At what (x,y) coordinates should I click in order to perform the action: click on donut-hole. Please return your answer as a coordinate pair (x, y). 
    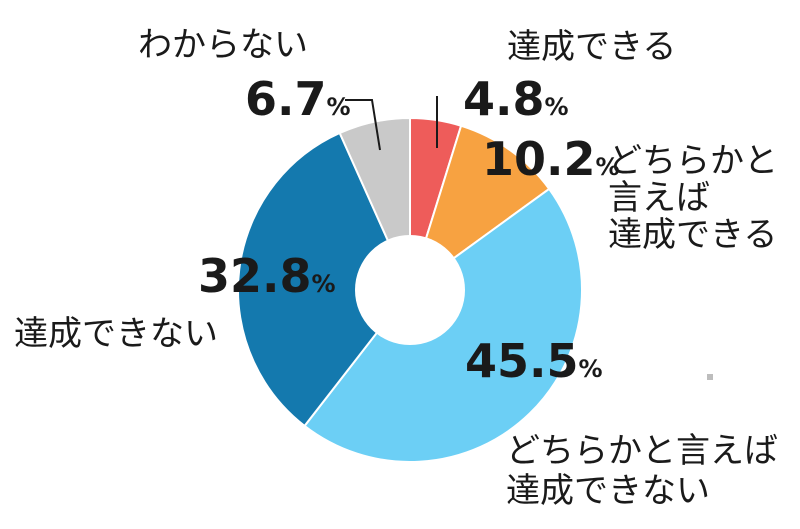
    Looking at the image, I should click on (410, 290).